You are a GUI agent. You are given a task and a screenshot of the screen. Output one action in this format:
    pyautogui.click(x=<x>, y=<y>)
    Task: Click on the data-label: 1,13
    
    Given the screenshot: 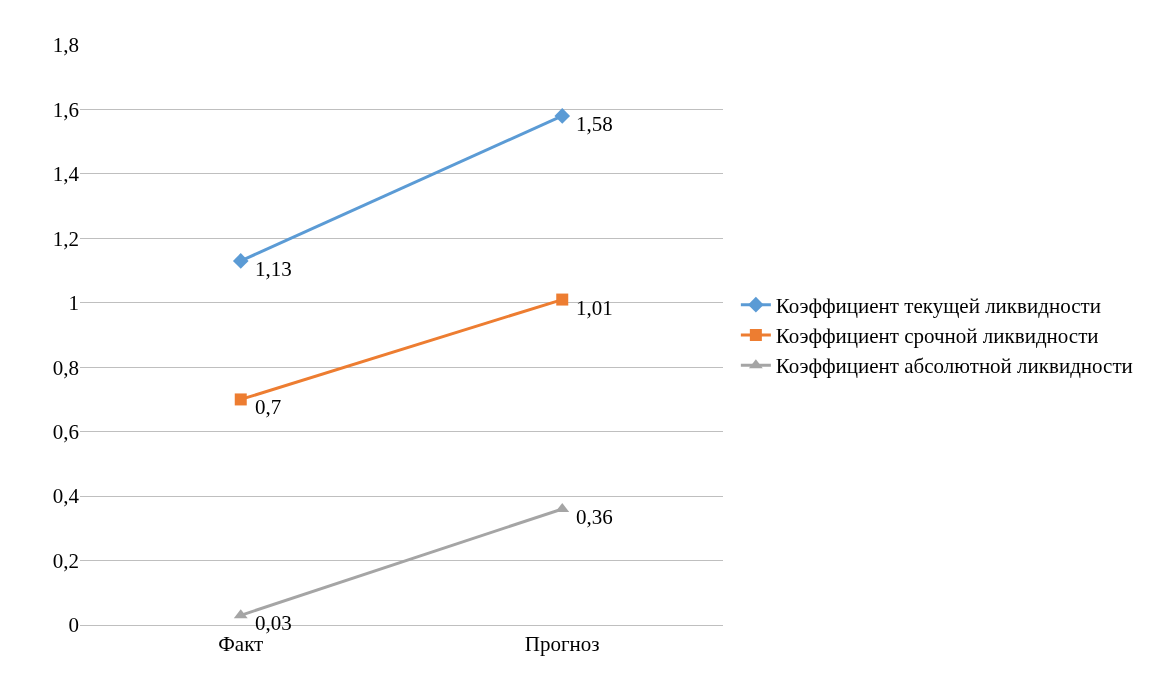 What is the action you would take?
    pyautogui.click(x=273, y=269)
    